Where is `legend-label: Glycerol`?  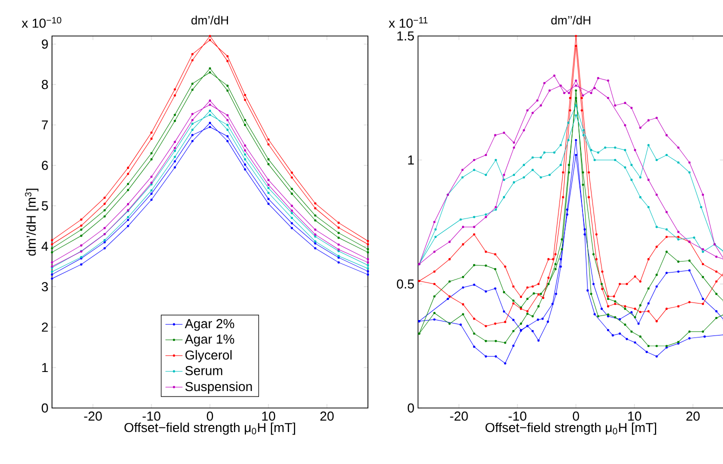 legend-label: Glycerol is located at coordinates (208, 356).